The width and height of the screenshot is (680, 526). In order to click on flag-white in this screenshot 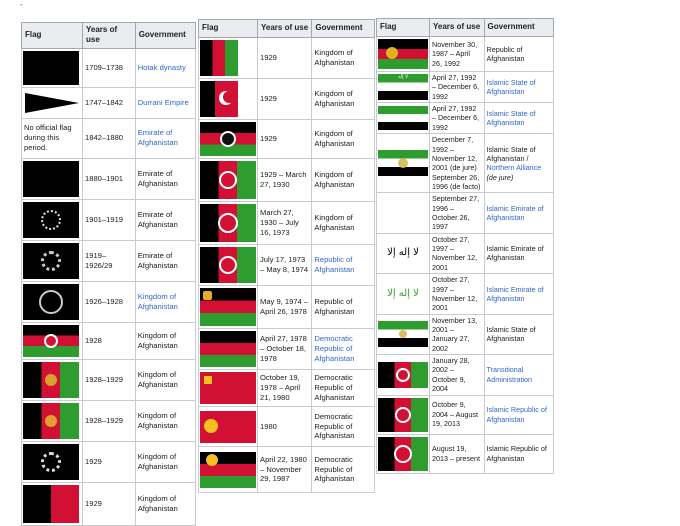, I will do `click(403, 213)`.